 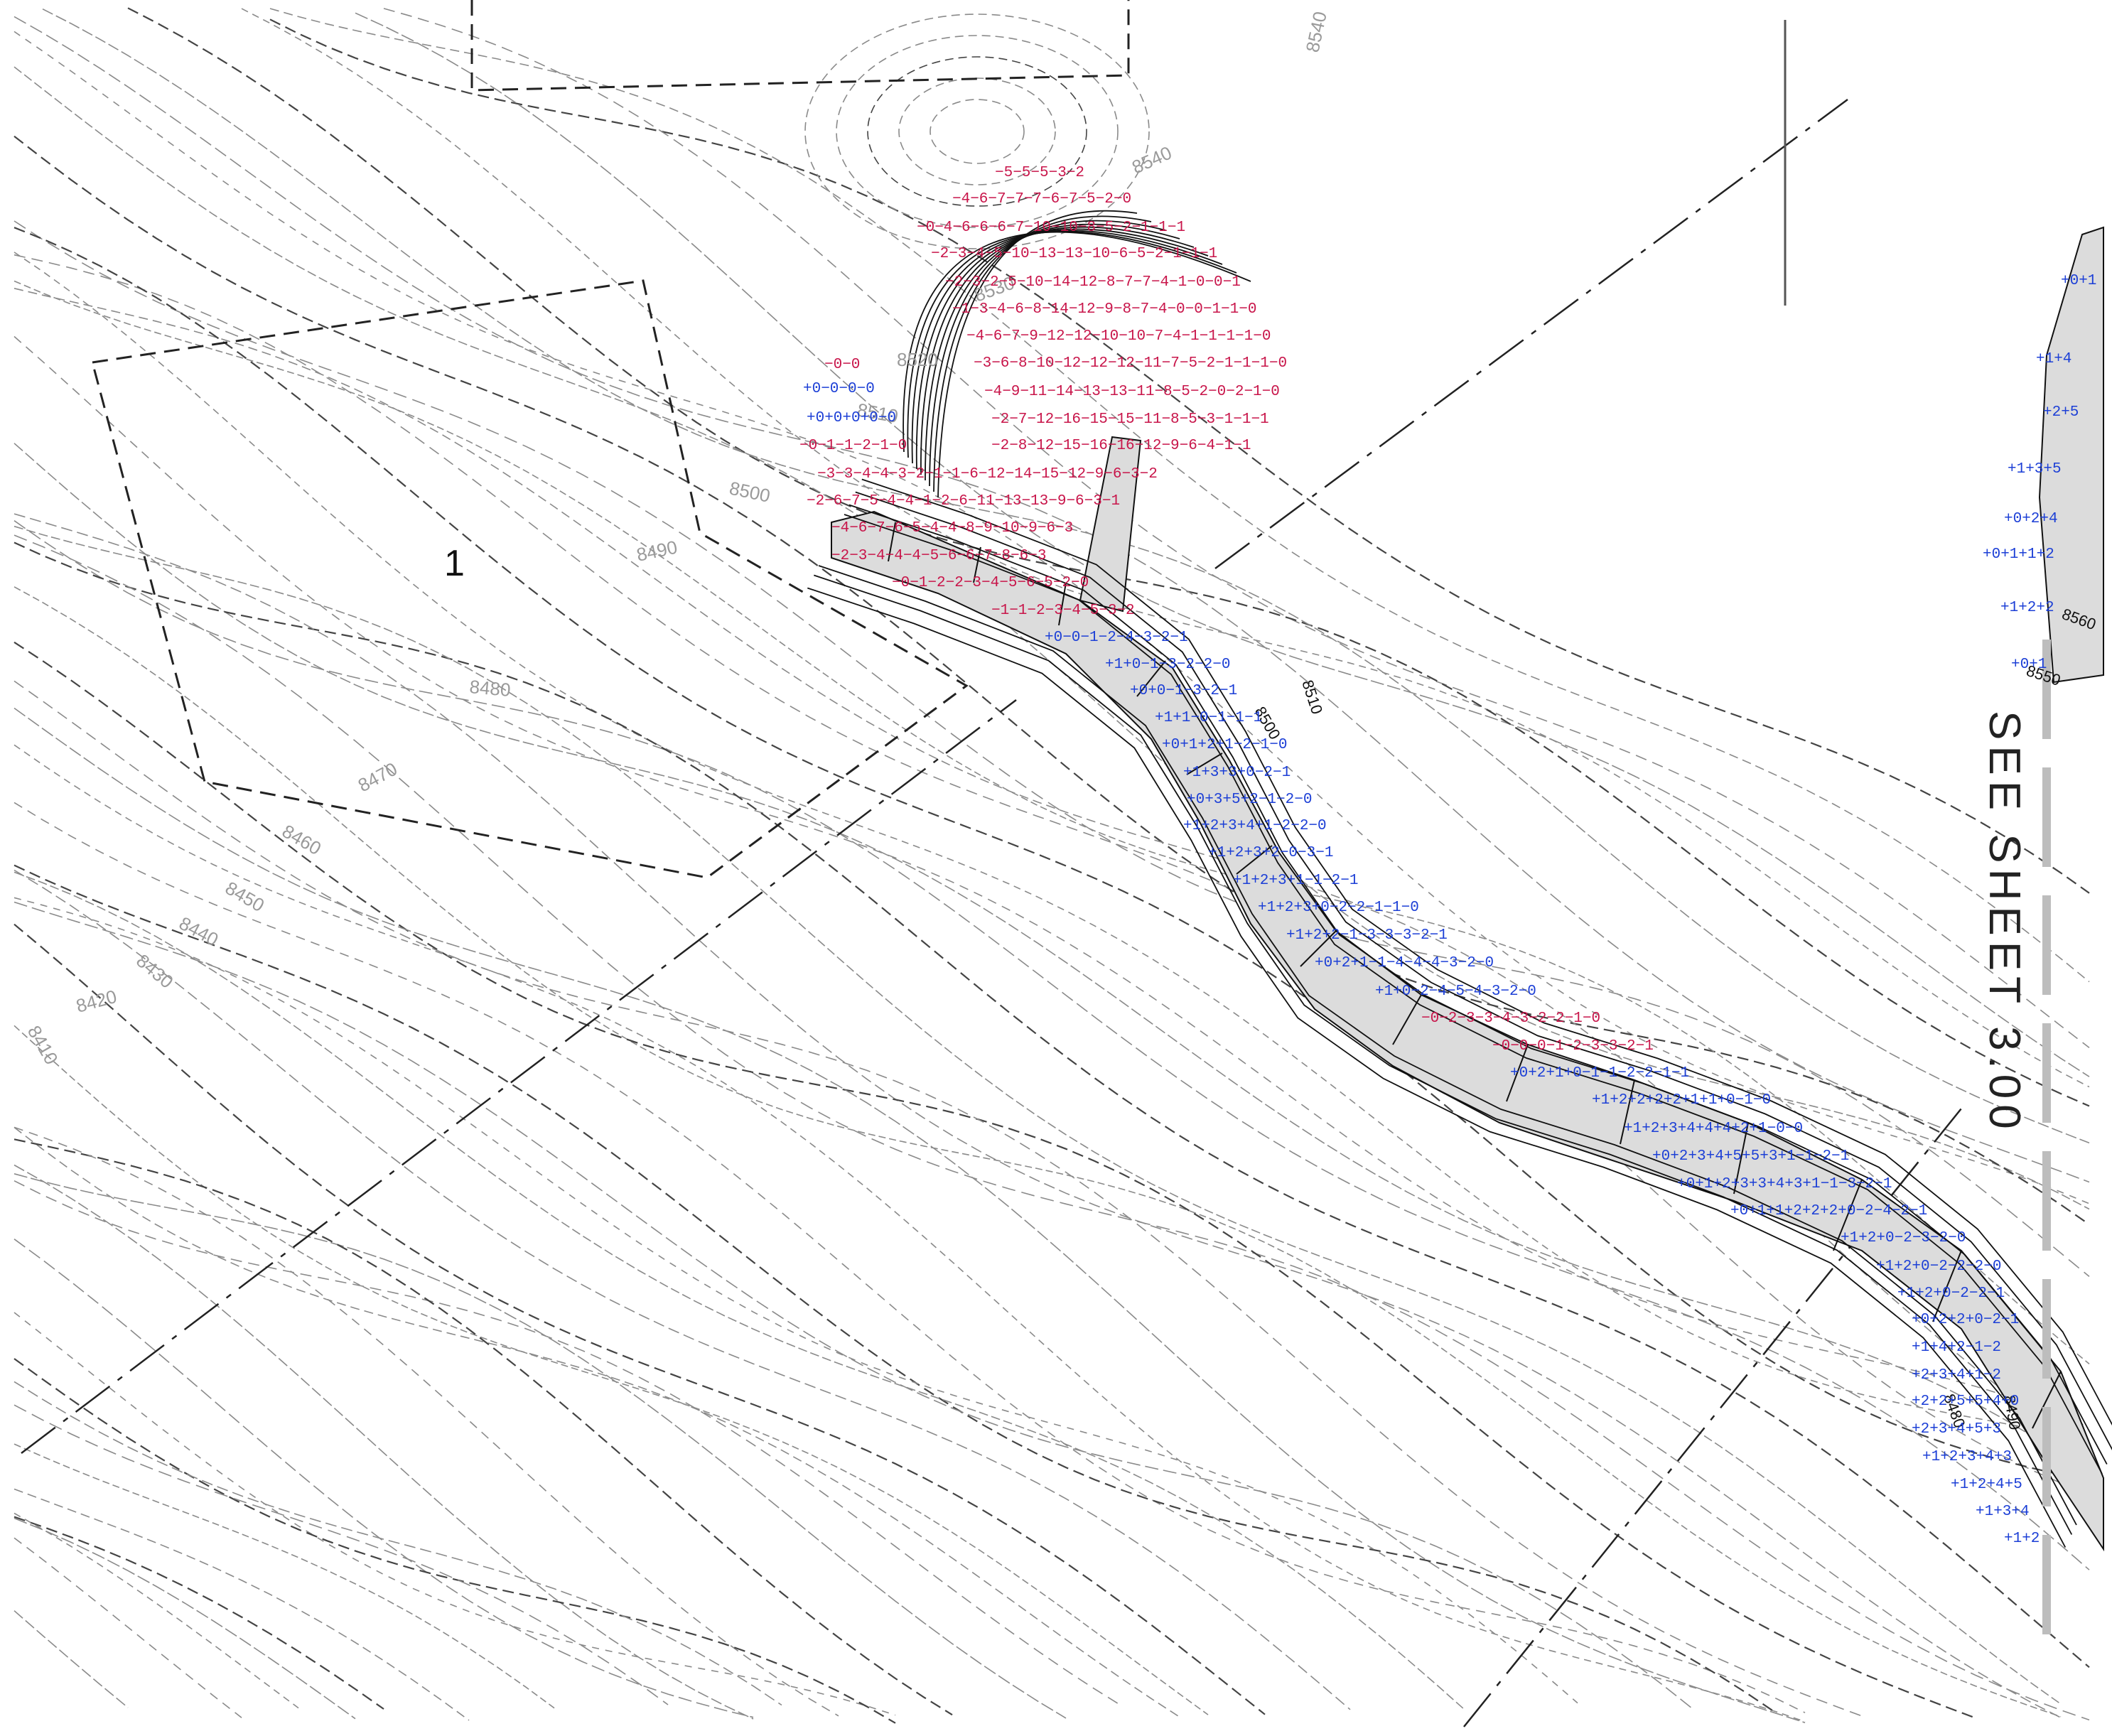 I want to click on fill-value-row: +1+1−0−1−1−1, so click(x=1209, y=718).